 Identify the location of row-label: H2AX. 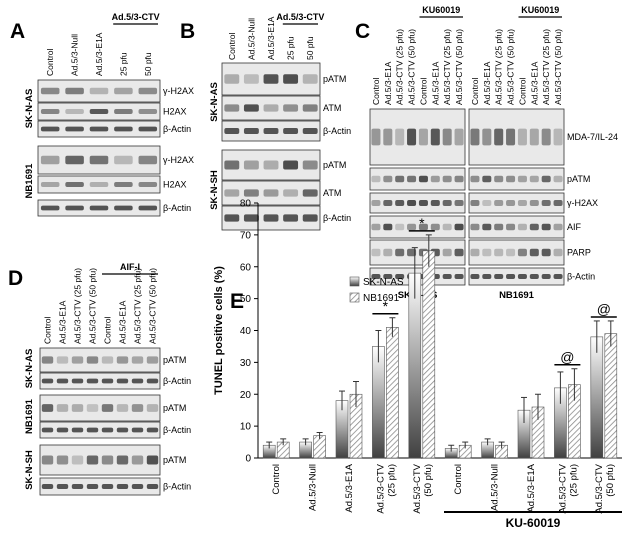
(175, 112).